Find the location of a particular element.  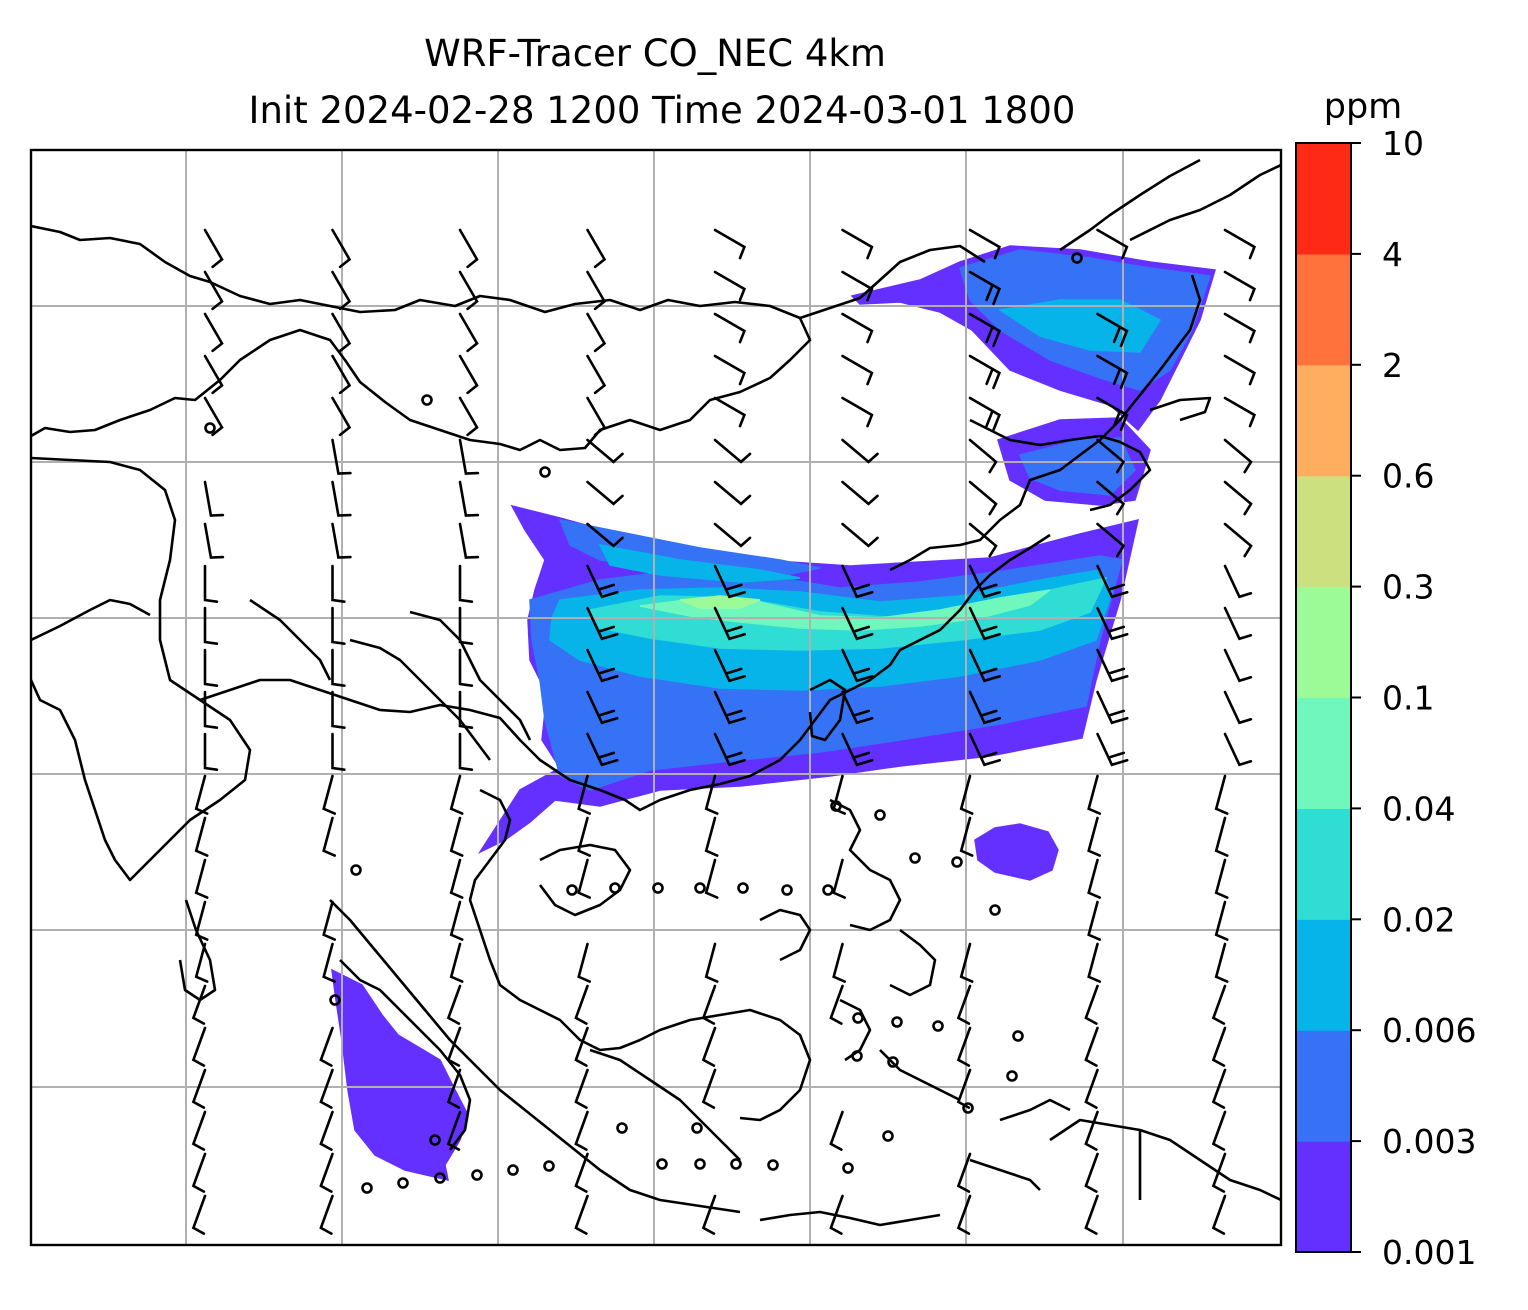

colorbar-tick-label: 0.1 is located at coordinates (1408, 698).